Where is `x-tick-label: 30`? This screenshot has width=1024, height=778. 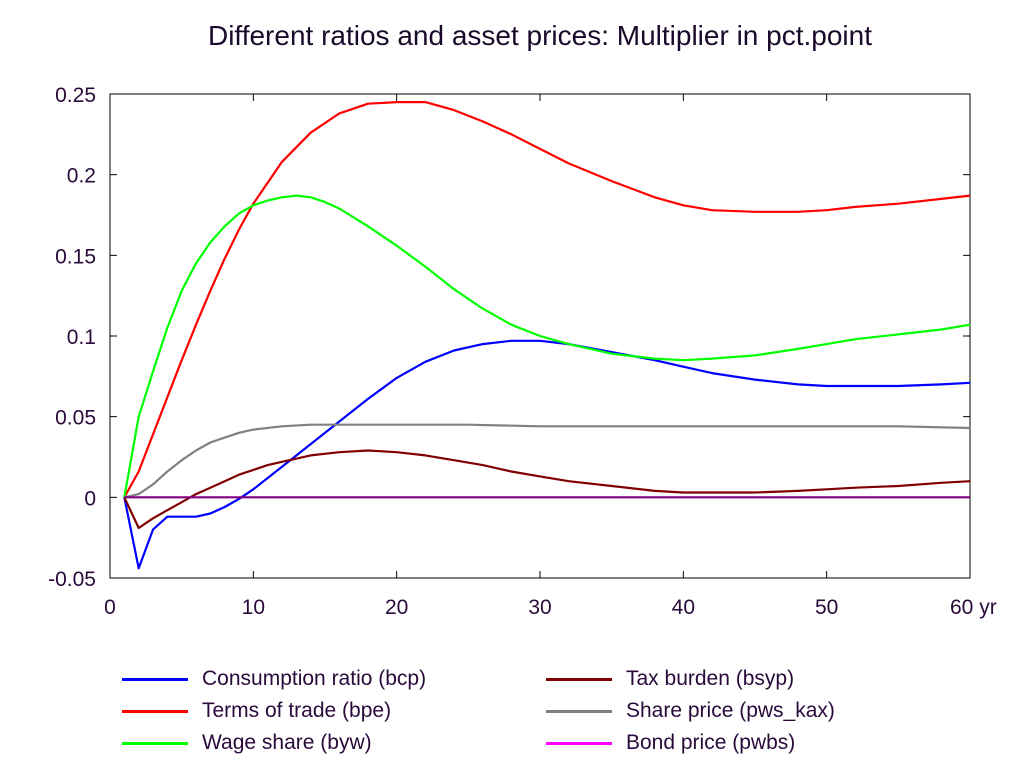 x-tick-label: 30 is located at coordinates (539, 607).